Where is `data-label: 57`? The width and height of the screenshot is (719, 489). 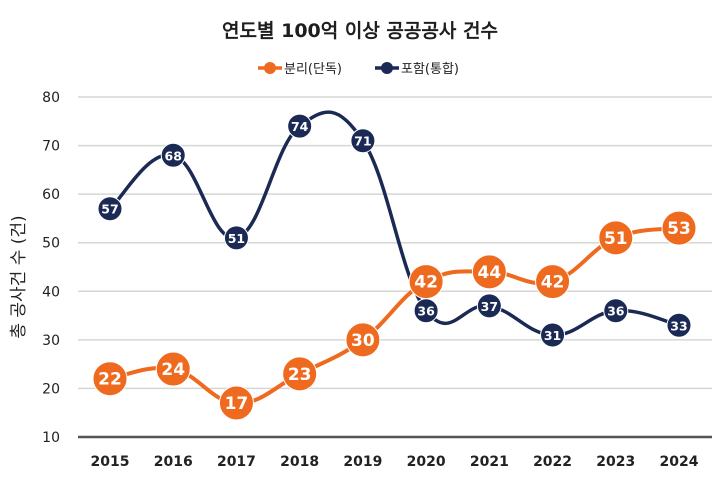
data-label: 57 is located at coordinates (109, 209).